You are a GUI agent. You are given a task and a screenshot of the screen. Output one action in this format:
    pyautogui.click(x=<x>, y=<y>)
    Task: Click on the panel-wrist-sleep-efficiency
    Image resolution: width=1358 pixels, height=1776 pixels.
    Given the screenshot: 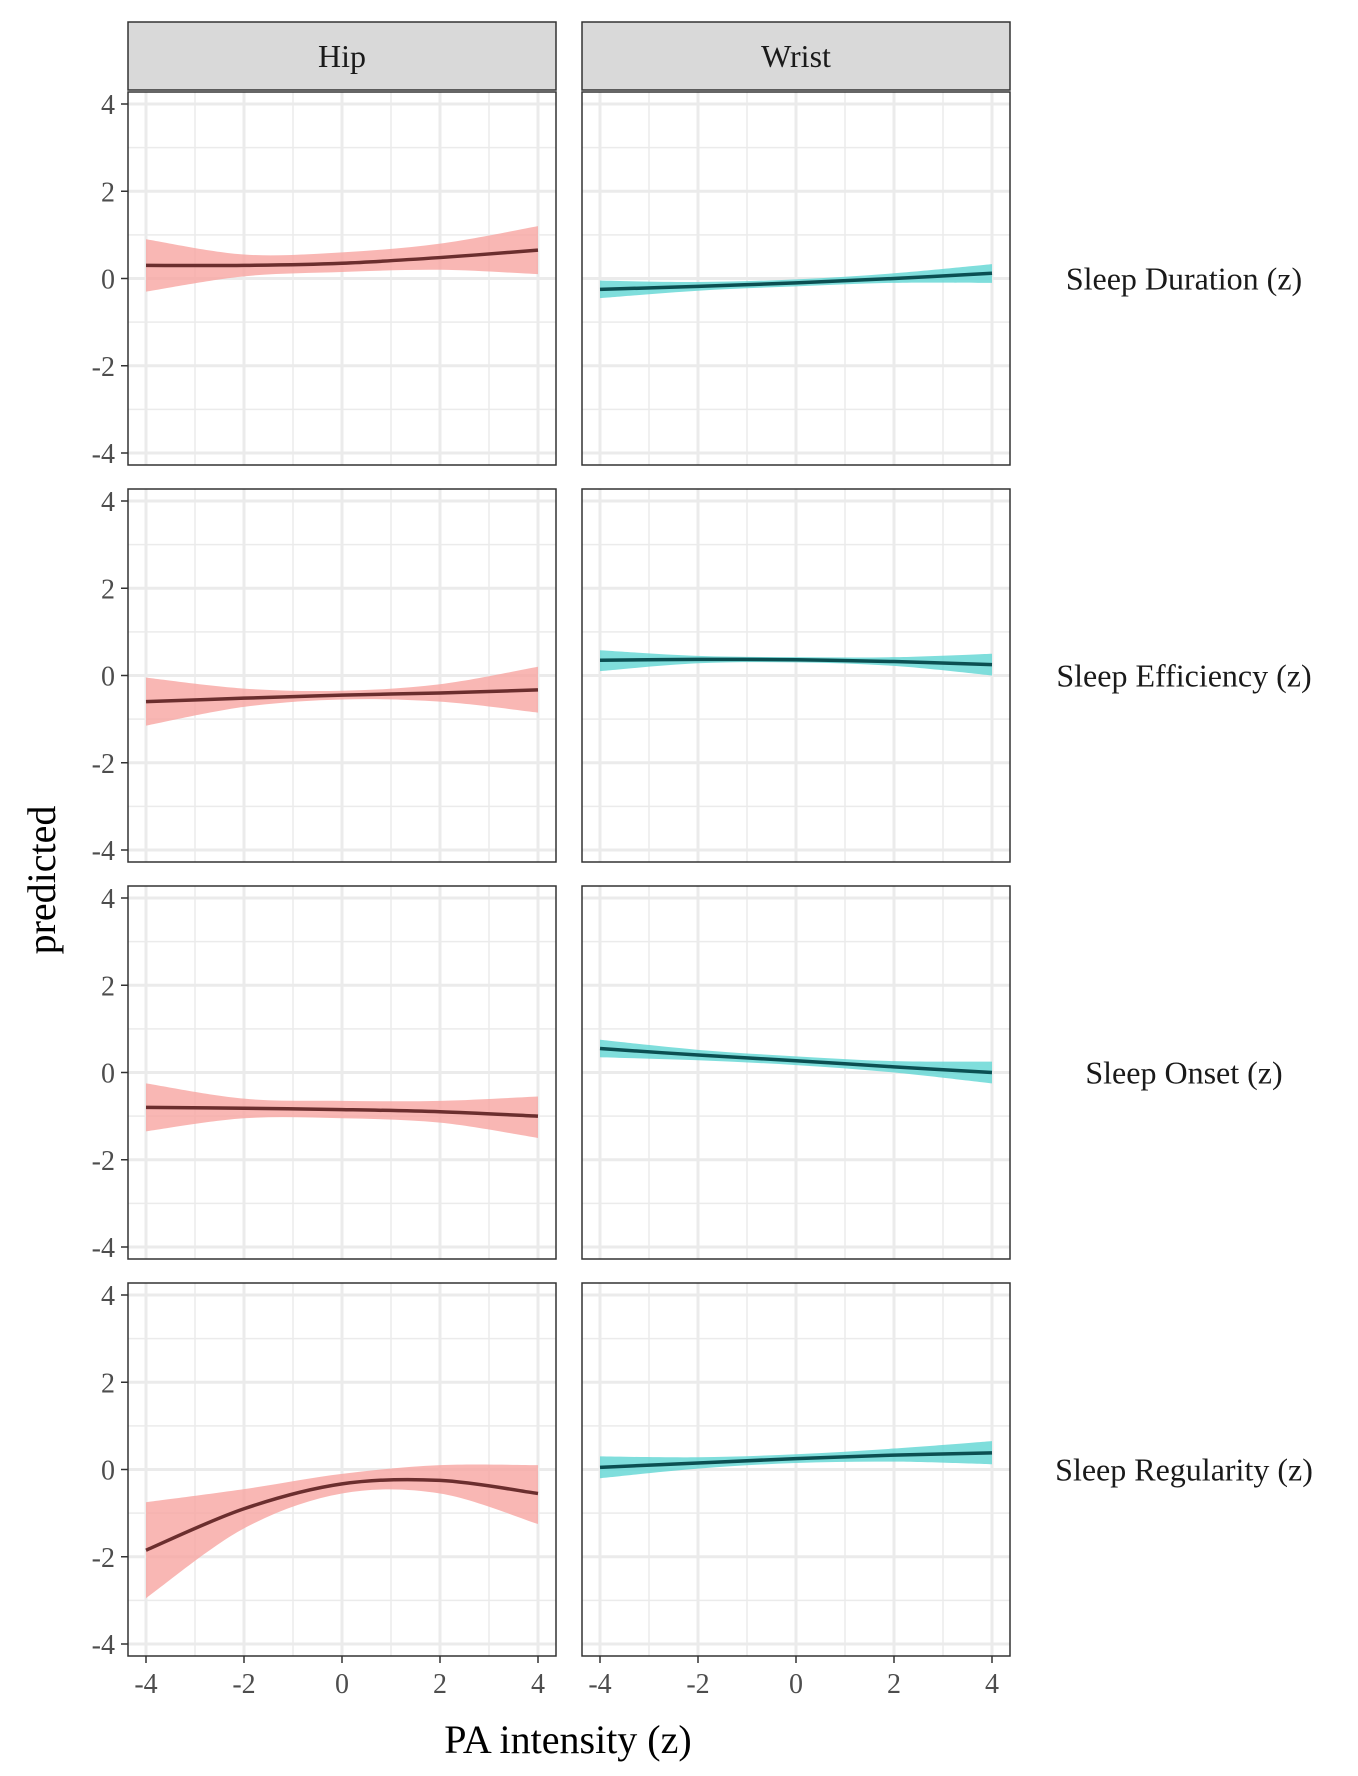 What is the action you would take?
    pyautogui.click(x=796, y=675)
    